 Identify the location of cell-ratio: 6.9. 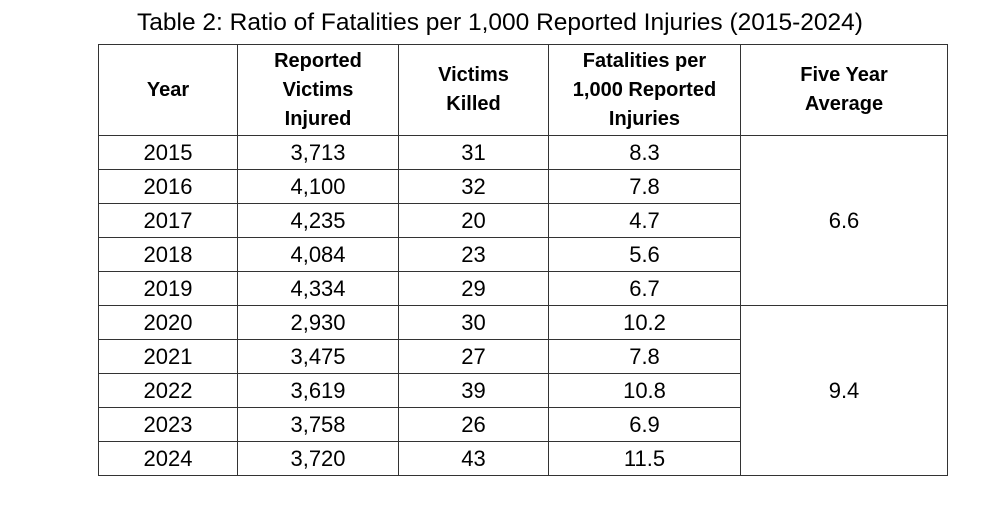
(644, 424).